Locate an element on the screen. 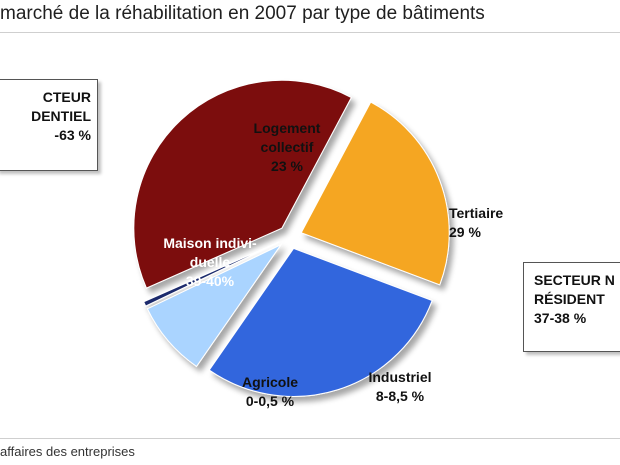 This screenshot has width=620, height=465. sector-right-line-2: RÉSIDENT is located at coordinates (569, 299).